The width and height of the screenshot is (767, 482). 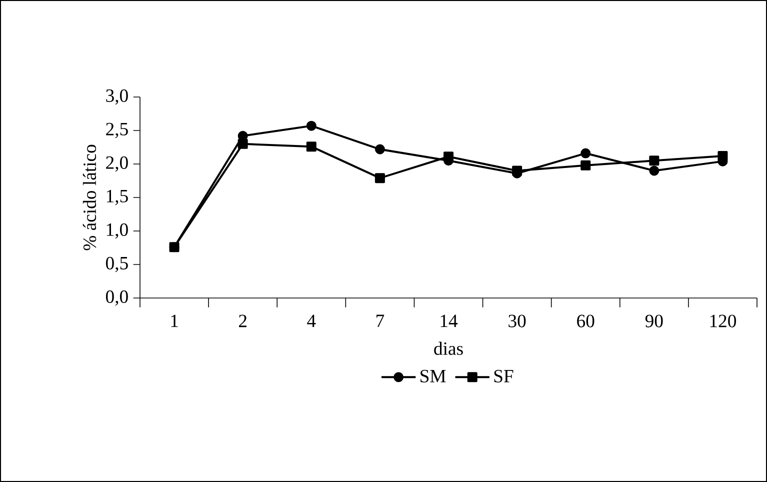 I want to click on x-axis-title: dias, so click(x=448, y=348).